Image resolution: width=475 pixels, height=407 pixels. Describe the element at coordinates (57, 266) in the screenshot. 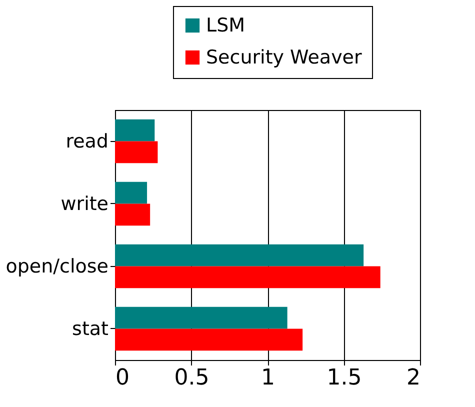

I see `y-tick-label: open/close` at that location.